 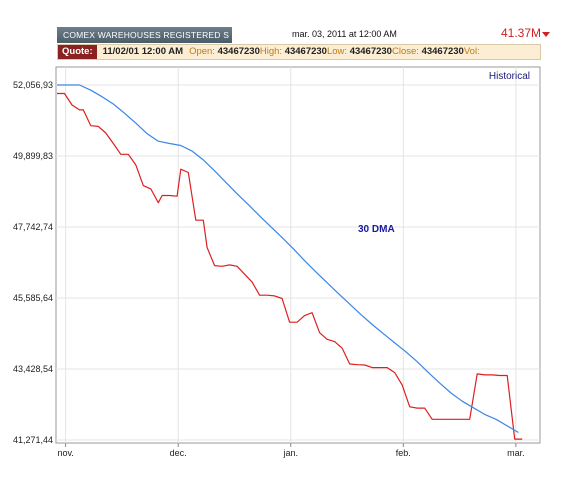 I want to click on high-label: High:, so click(x=271, y=51).